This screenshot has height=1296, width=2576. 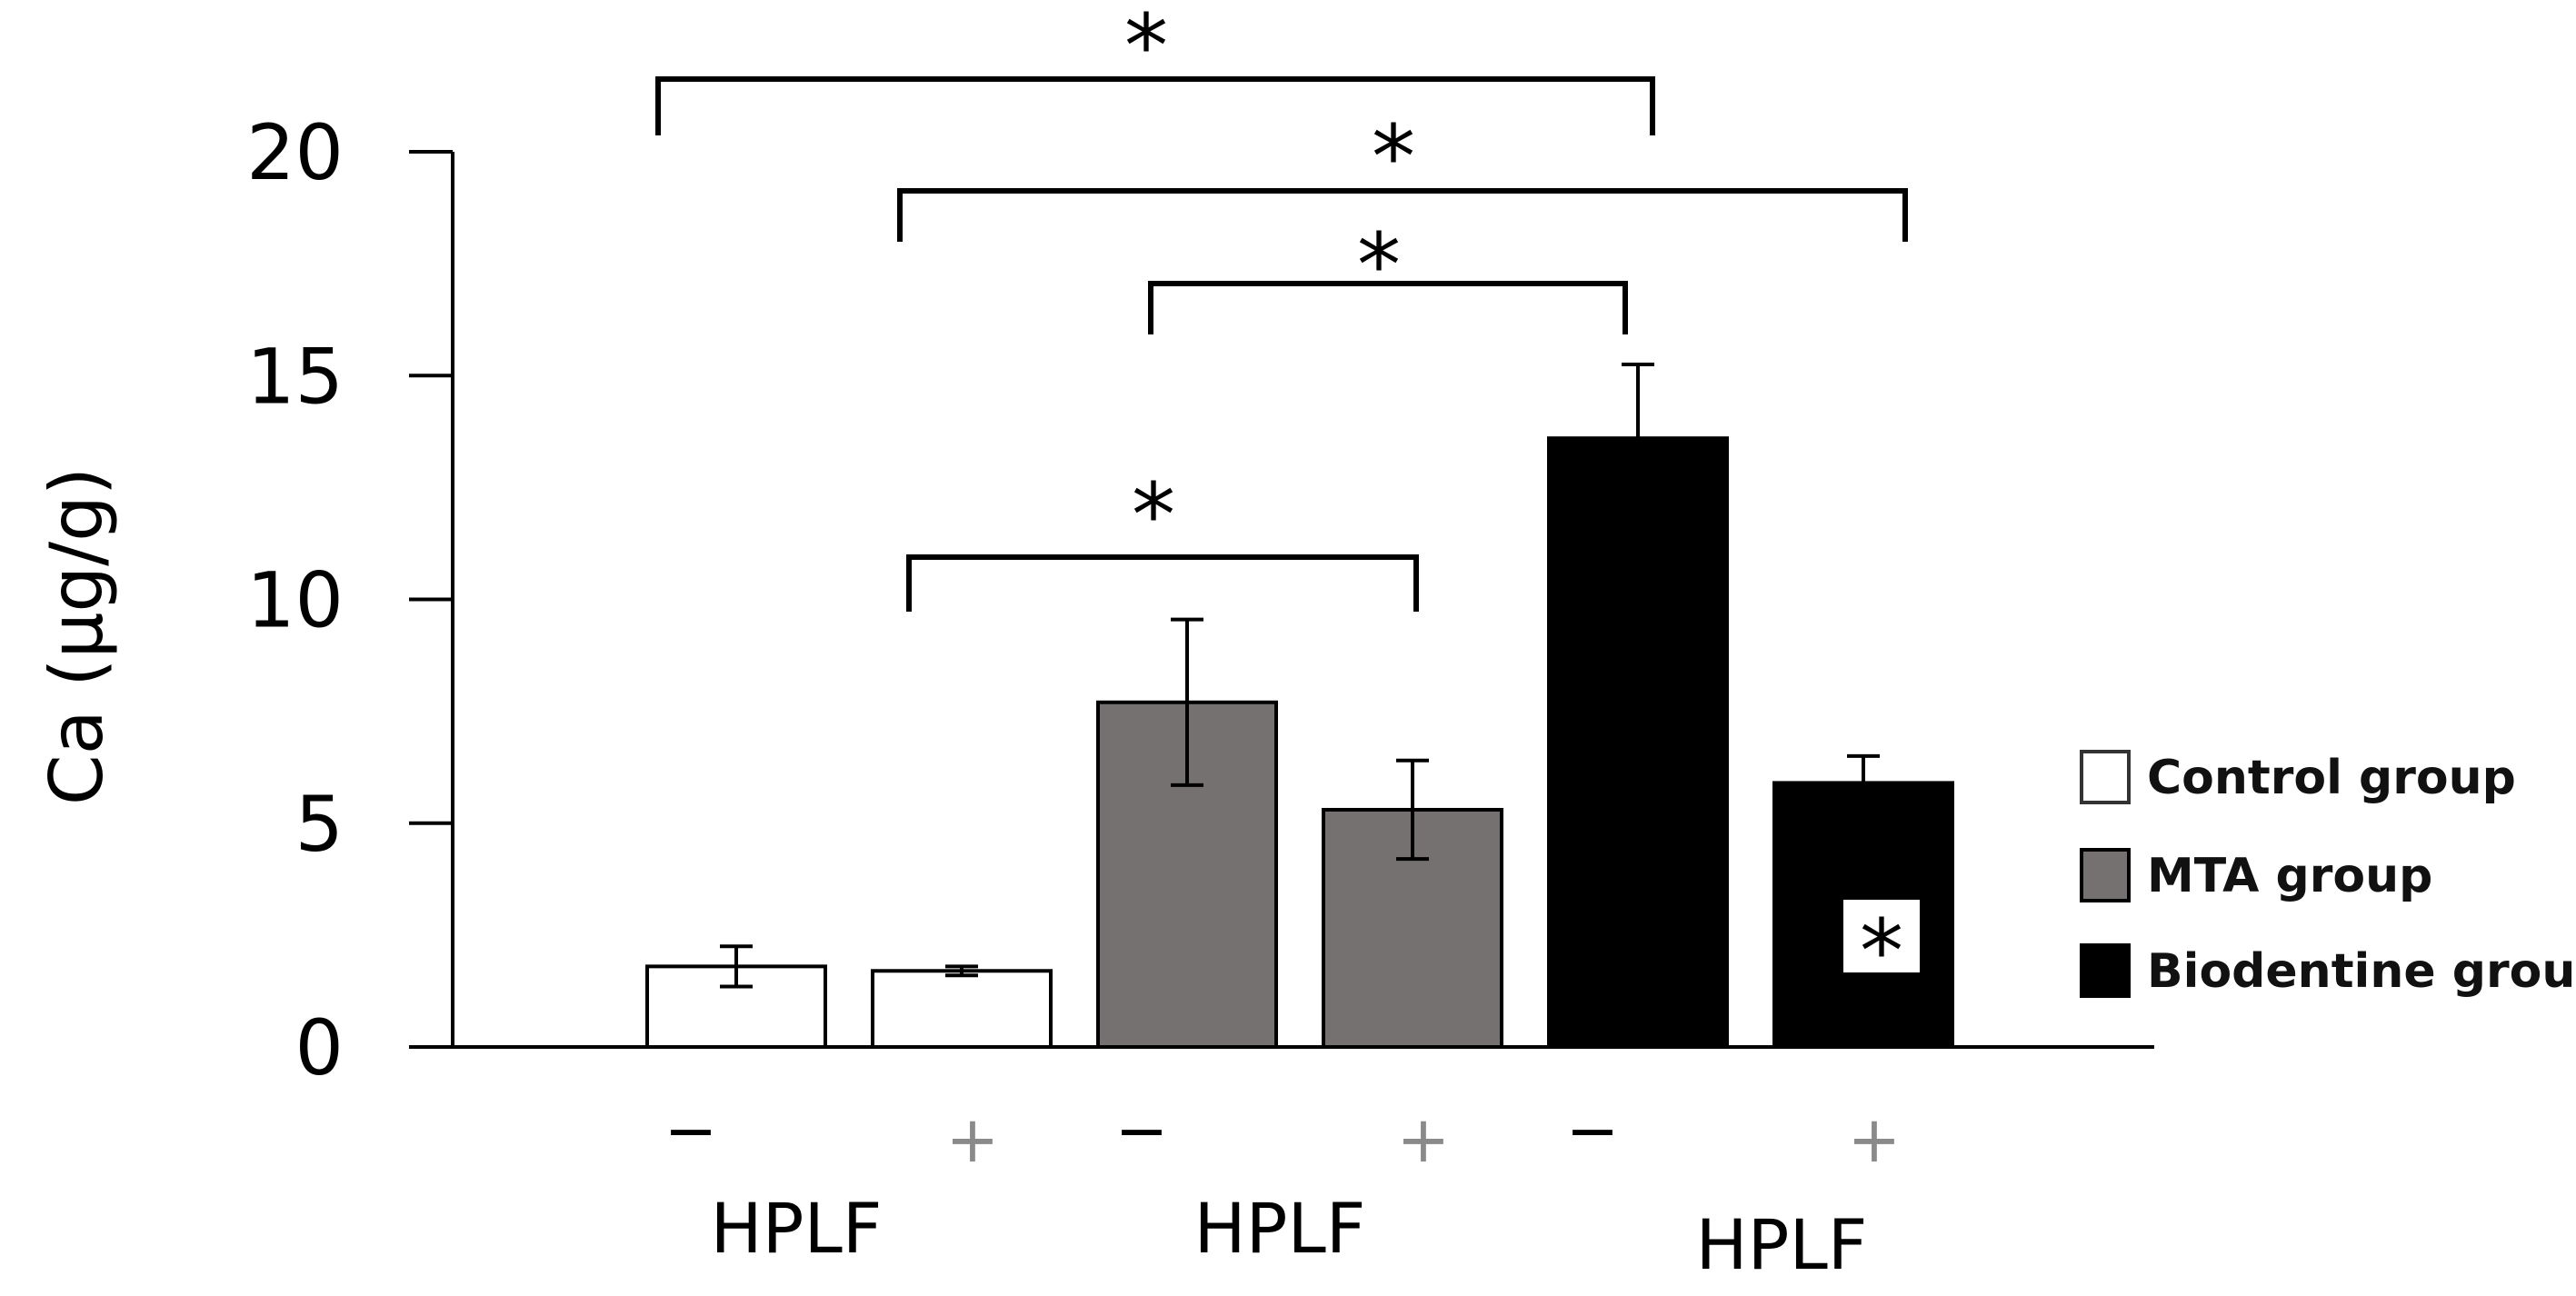 What do you see at coordinates (295, 600) in the screenshot?
I see `y-tick-label: 10` at bounding box center [295, 600].